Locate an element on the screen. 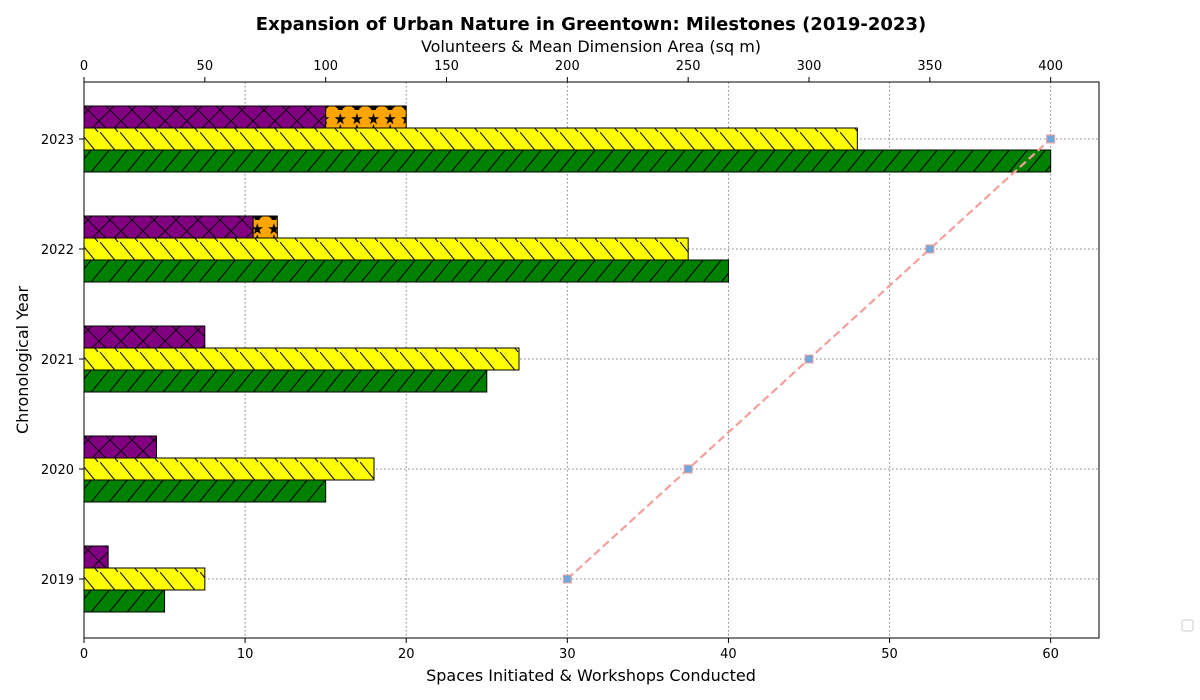 This screenshot has width=1200, height=700. top-tick-label: 0 is located at coordinates (84, 66).